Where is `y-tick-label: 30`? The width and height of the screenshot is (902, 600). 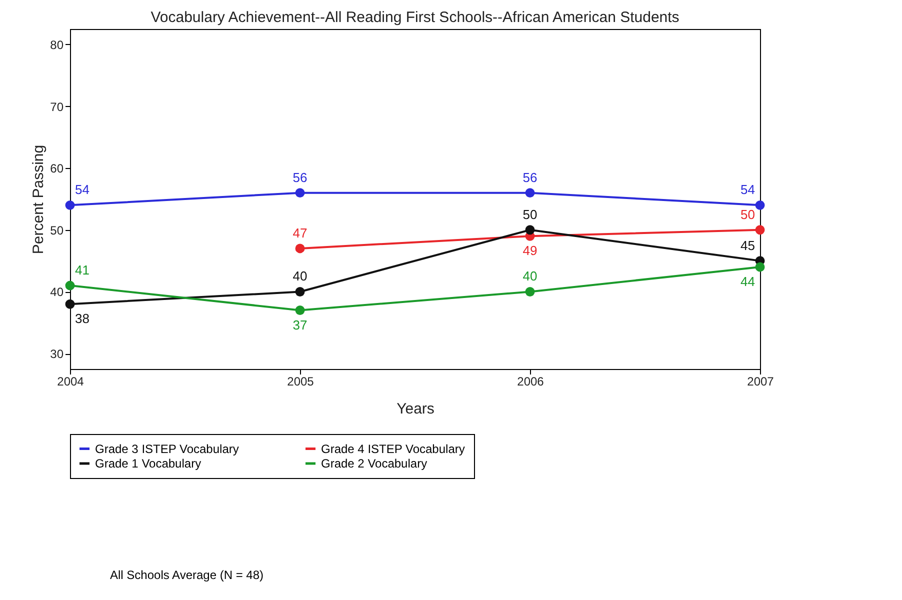
y-tick-label: 30 is located at coordinates (57, 354).